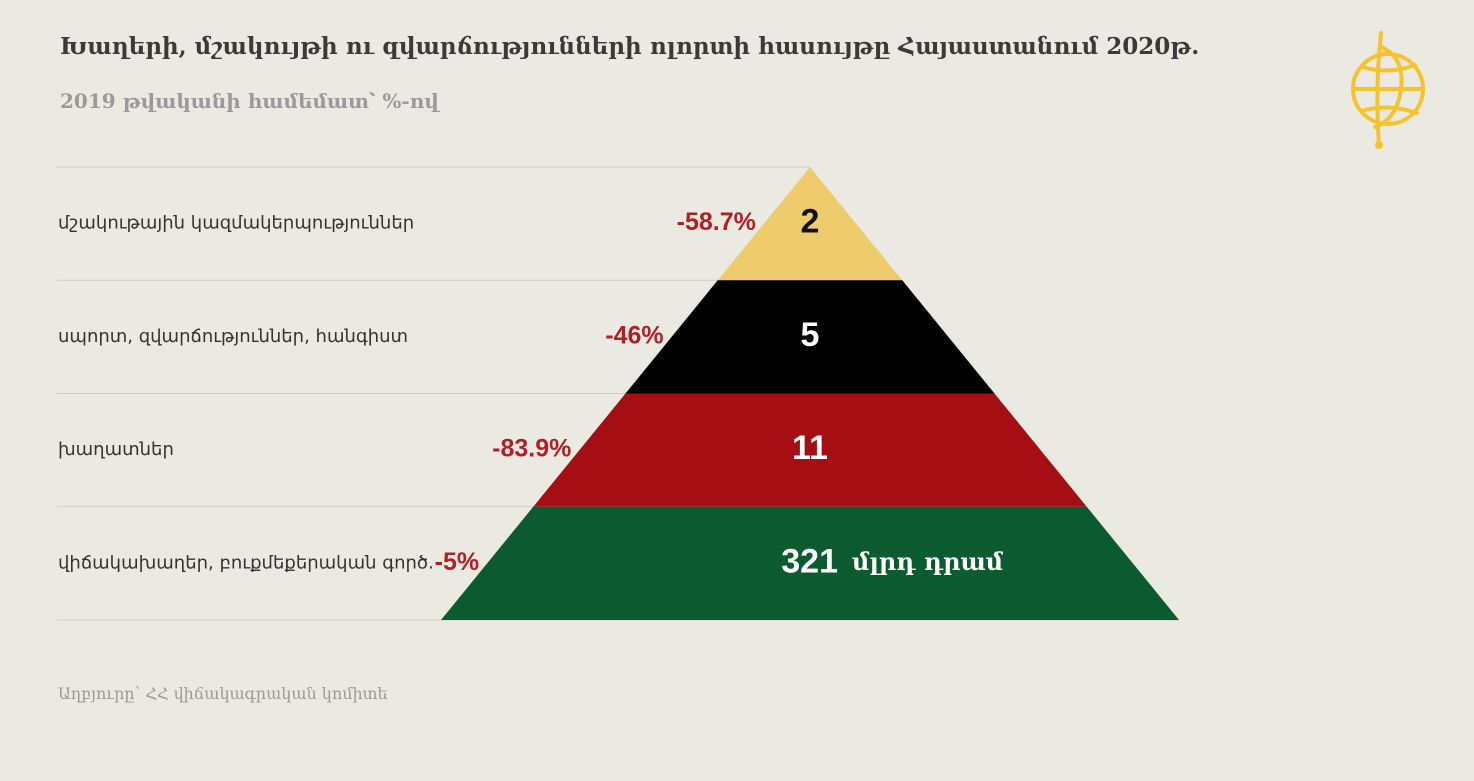 This screenshot has height=781, width=1474. I want to click on source-note: Աղբյուրը՝ ՀՀ վիճակագրական կոմիտե, so click(223, 693).